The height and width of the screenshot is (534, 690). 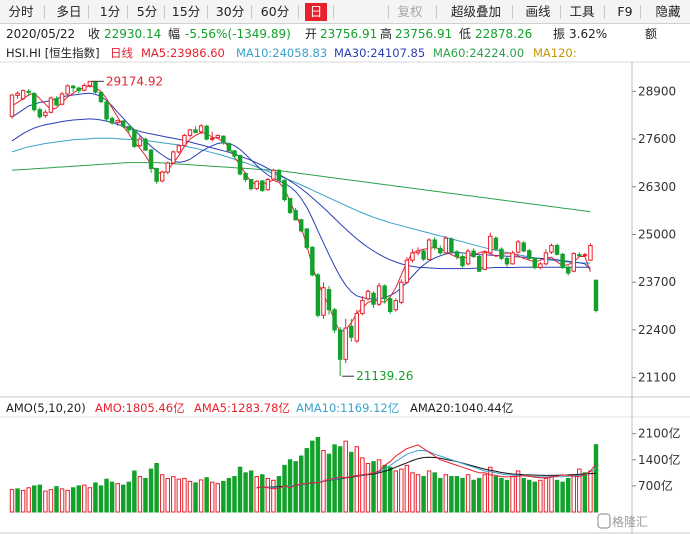 What do you see at coordinates (588, 34) in the screenshot?
I see `turnover-value: 3.62%` at bounding box center [588, 34].